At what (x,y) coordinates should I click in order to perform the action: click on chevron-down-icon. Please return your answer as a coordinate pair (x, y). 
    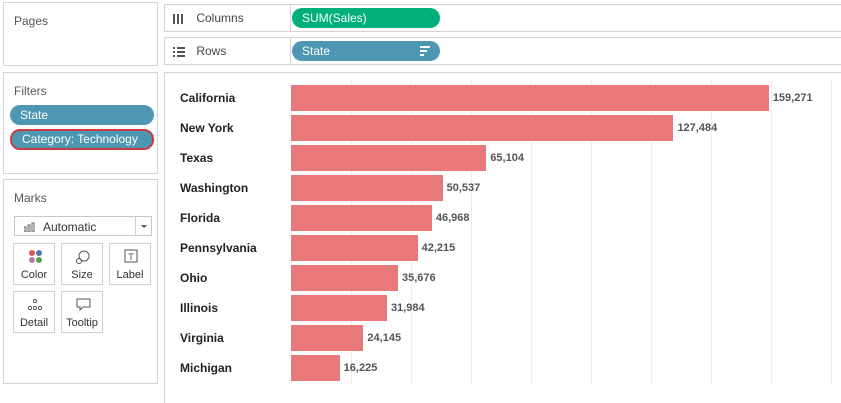
    Looking at the image, I should click on (144, 226).